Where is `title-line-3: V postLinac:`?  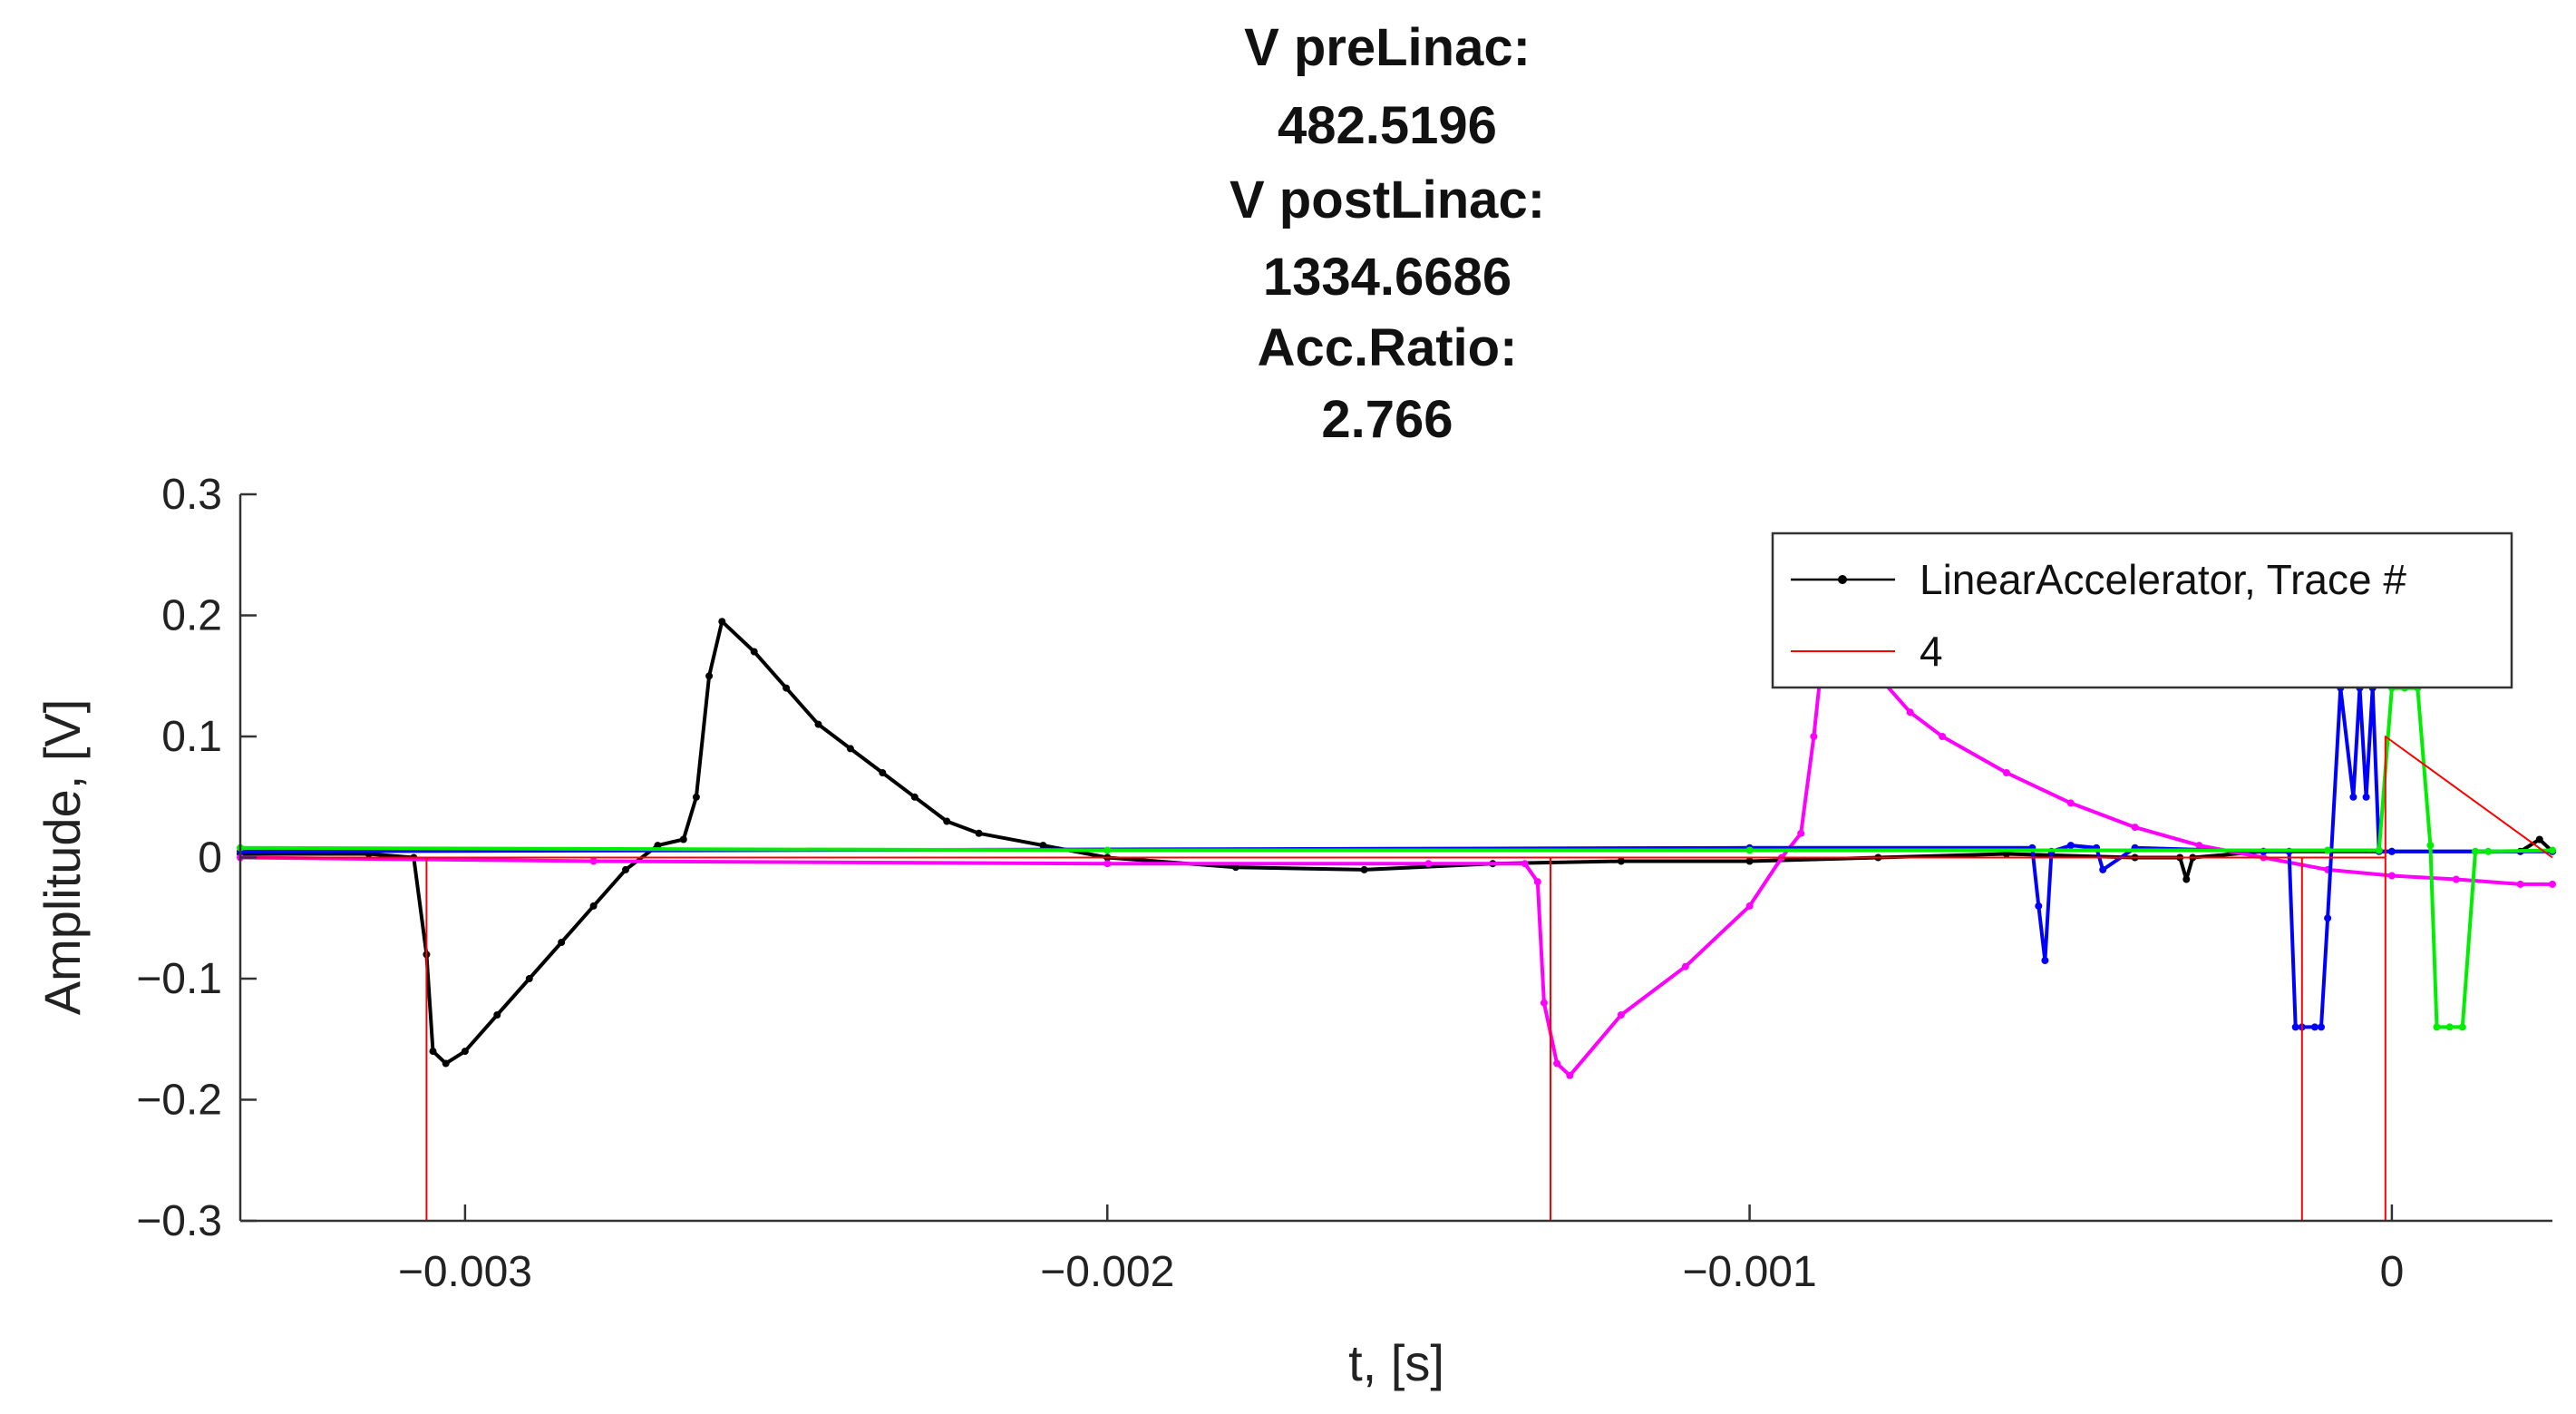 title-line-3: V postLinac: is located at coordinates (1387, 200).